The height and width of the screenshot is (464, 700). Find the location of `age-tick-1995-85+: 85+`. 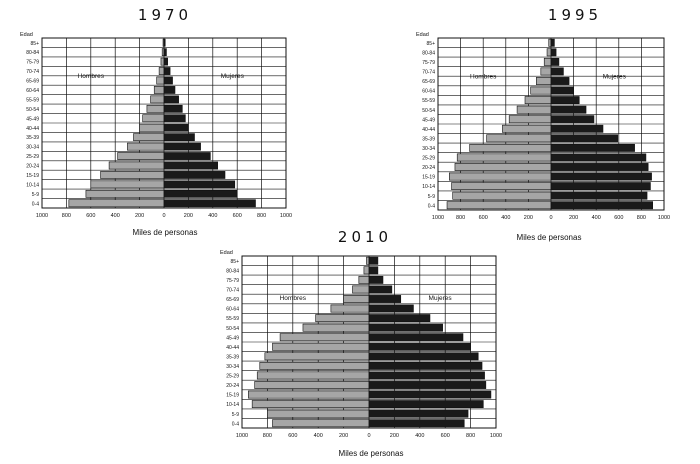

age-tick-1995-85+: 85+ is located at coordinates (431, 44).